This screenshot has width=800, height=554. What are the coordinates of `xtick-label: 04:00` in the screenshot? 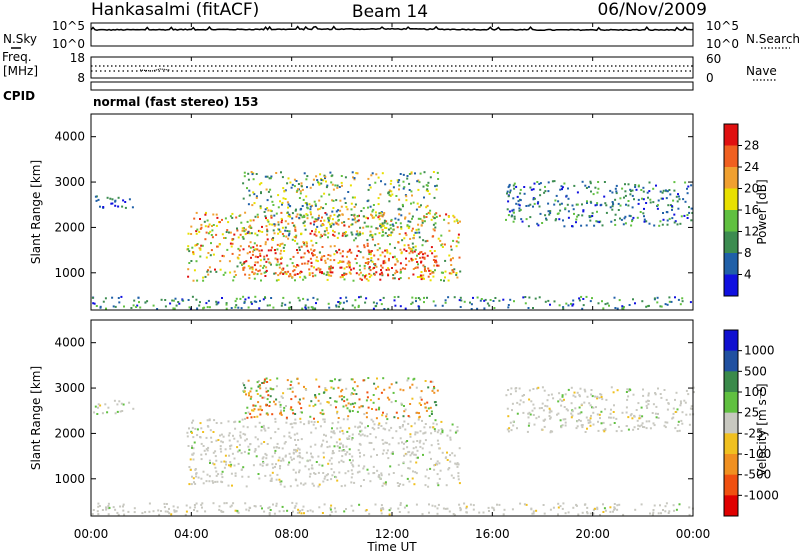 It's located at (191, 534).